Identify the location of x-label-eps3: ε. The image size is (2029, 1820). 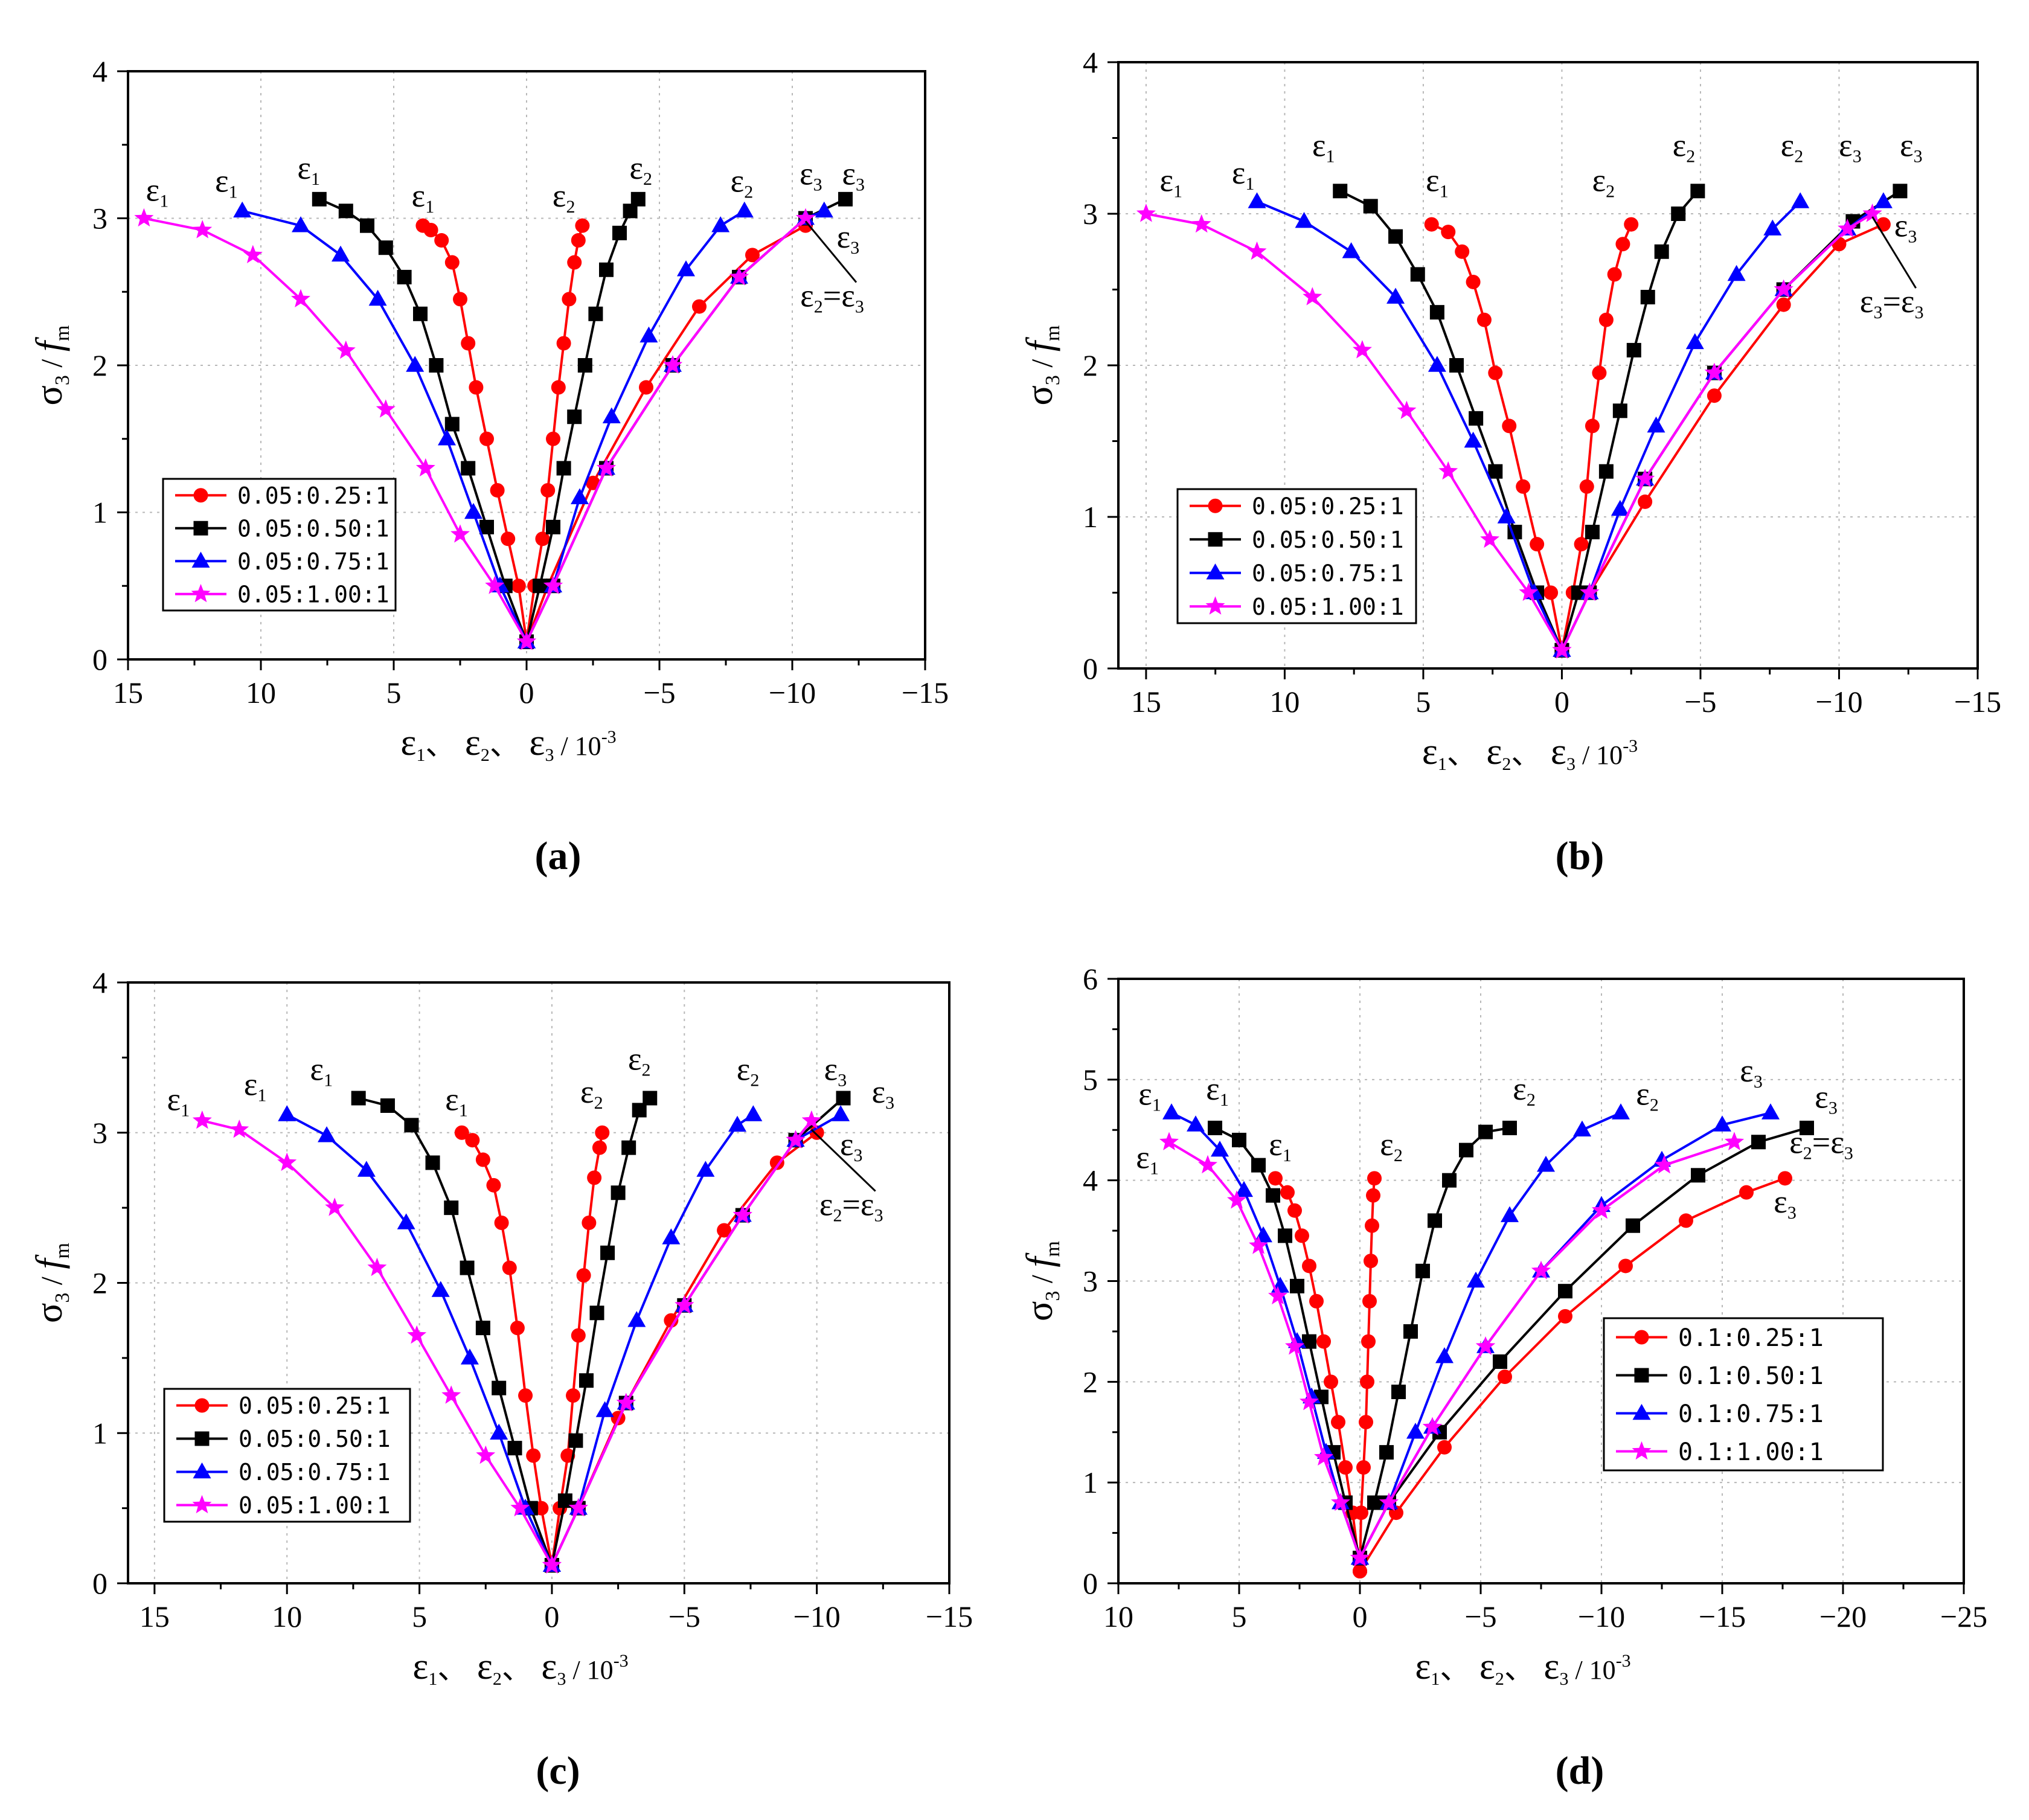
(1547, 1666).